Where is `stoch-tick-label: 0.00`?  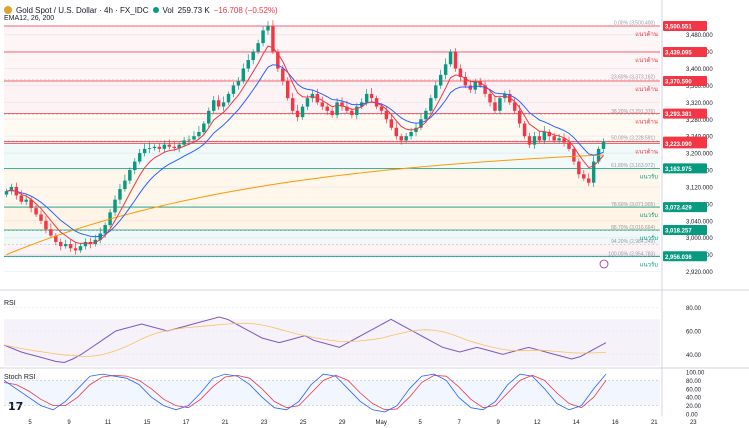 stoch-tick-label: 0.00 is located at coordinates (692, 416).